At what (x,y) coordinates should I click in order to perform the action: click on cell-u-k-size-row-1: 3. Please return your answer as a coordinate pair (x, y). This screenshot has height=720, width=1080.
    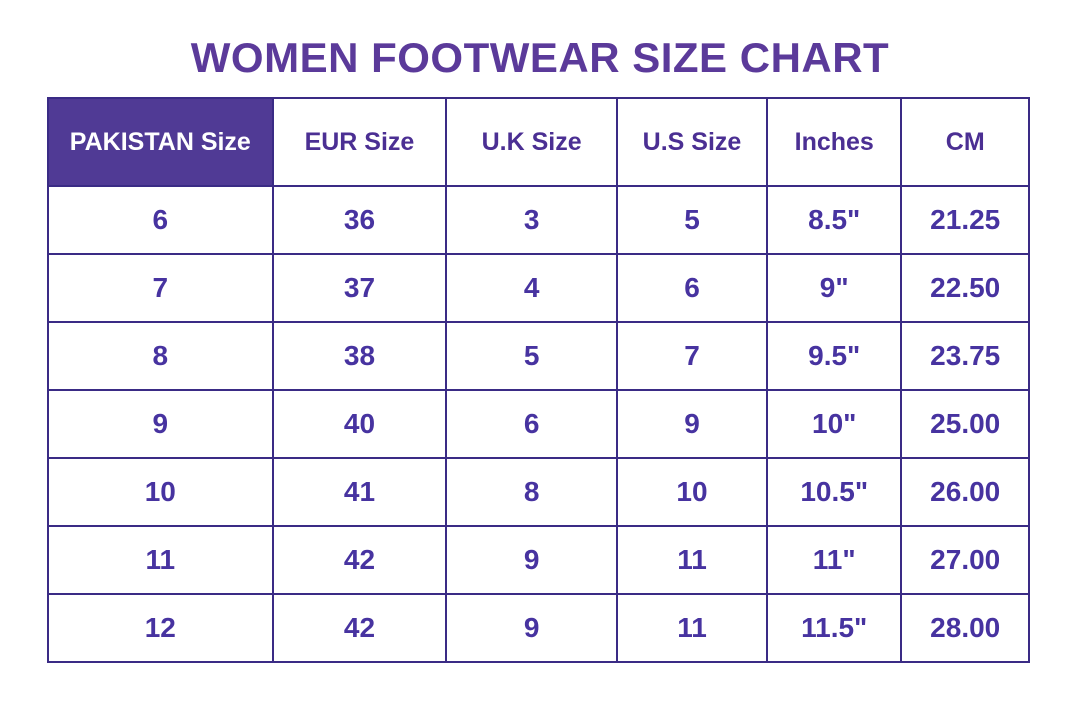
    Looking at the image, I should click on (531, 220).